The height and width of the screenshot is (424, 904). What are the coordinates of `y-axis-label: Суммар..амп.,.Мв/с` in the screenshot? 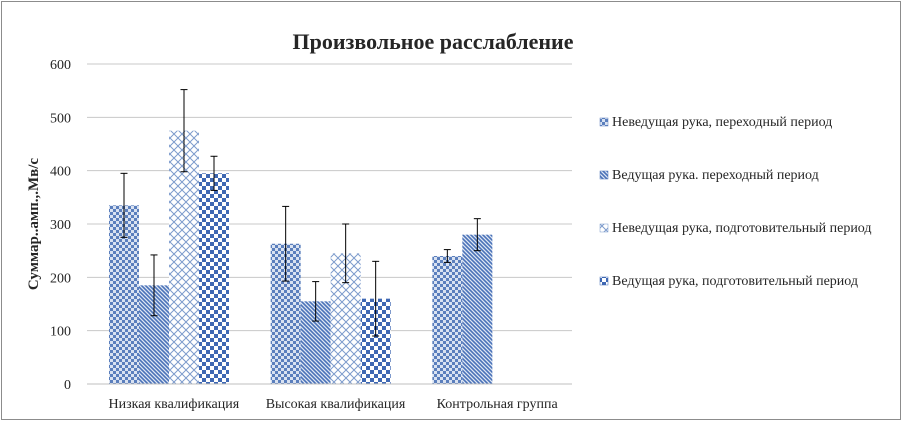 It's located at (34, 224).